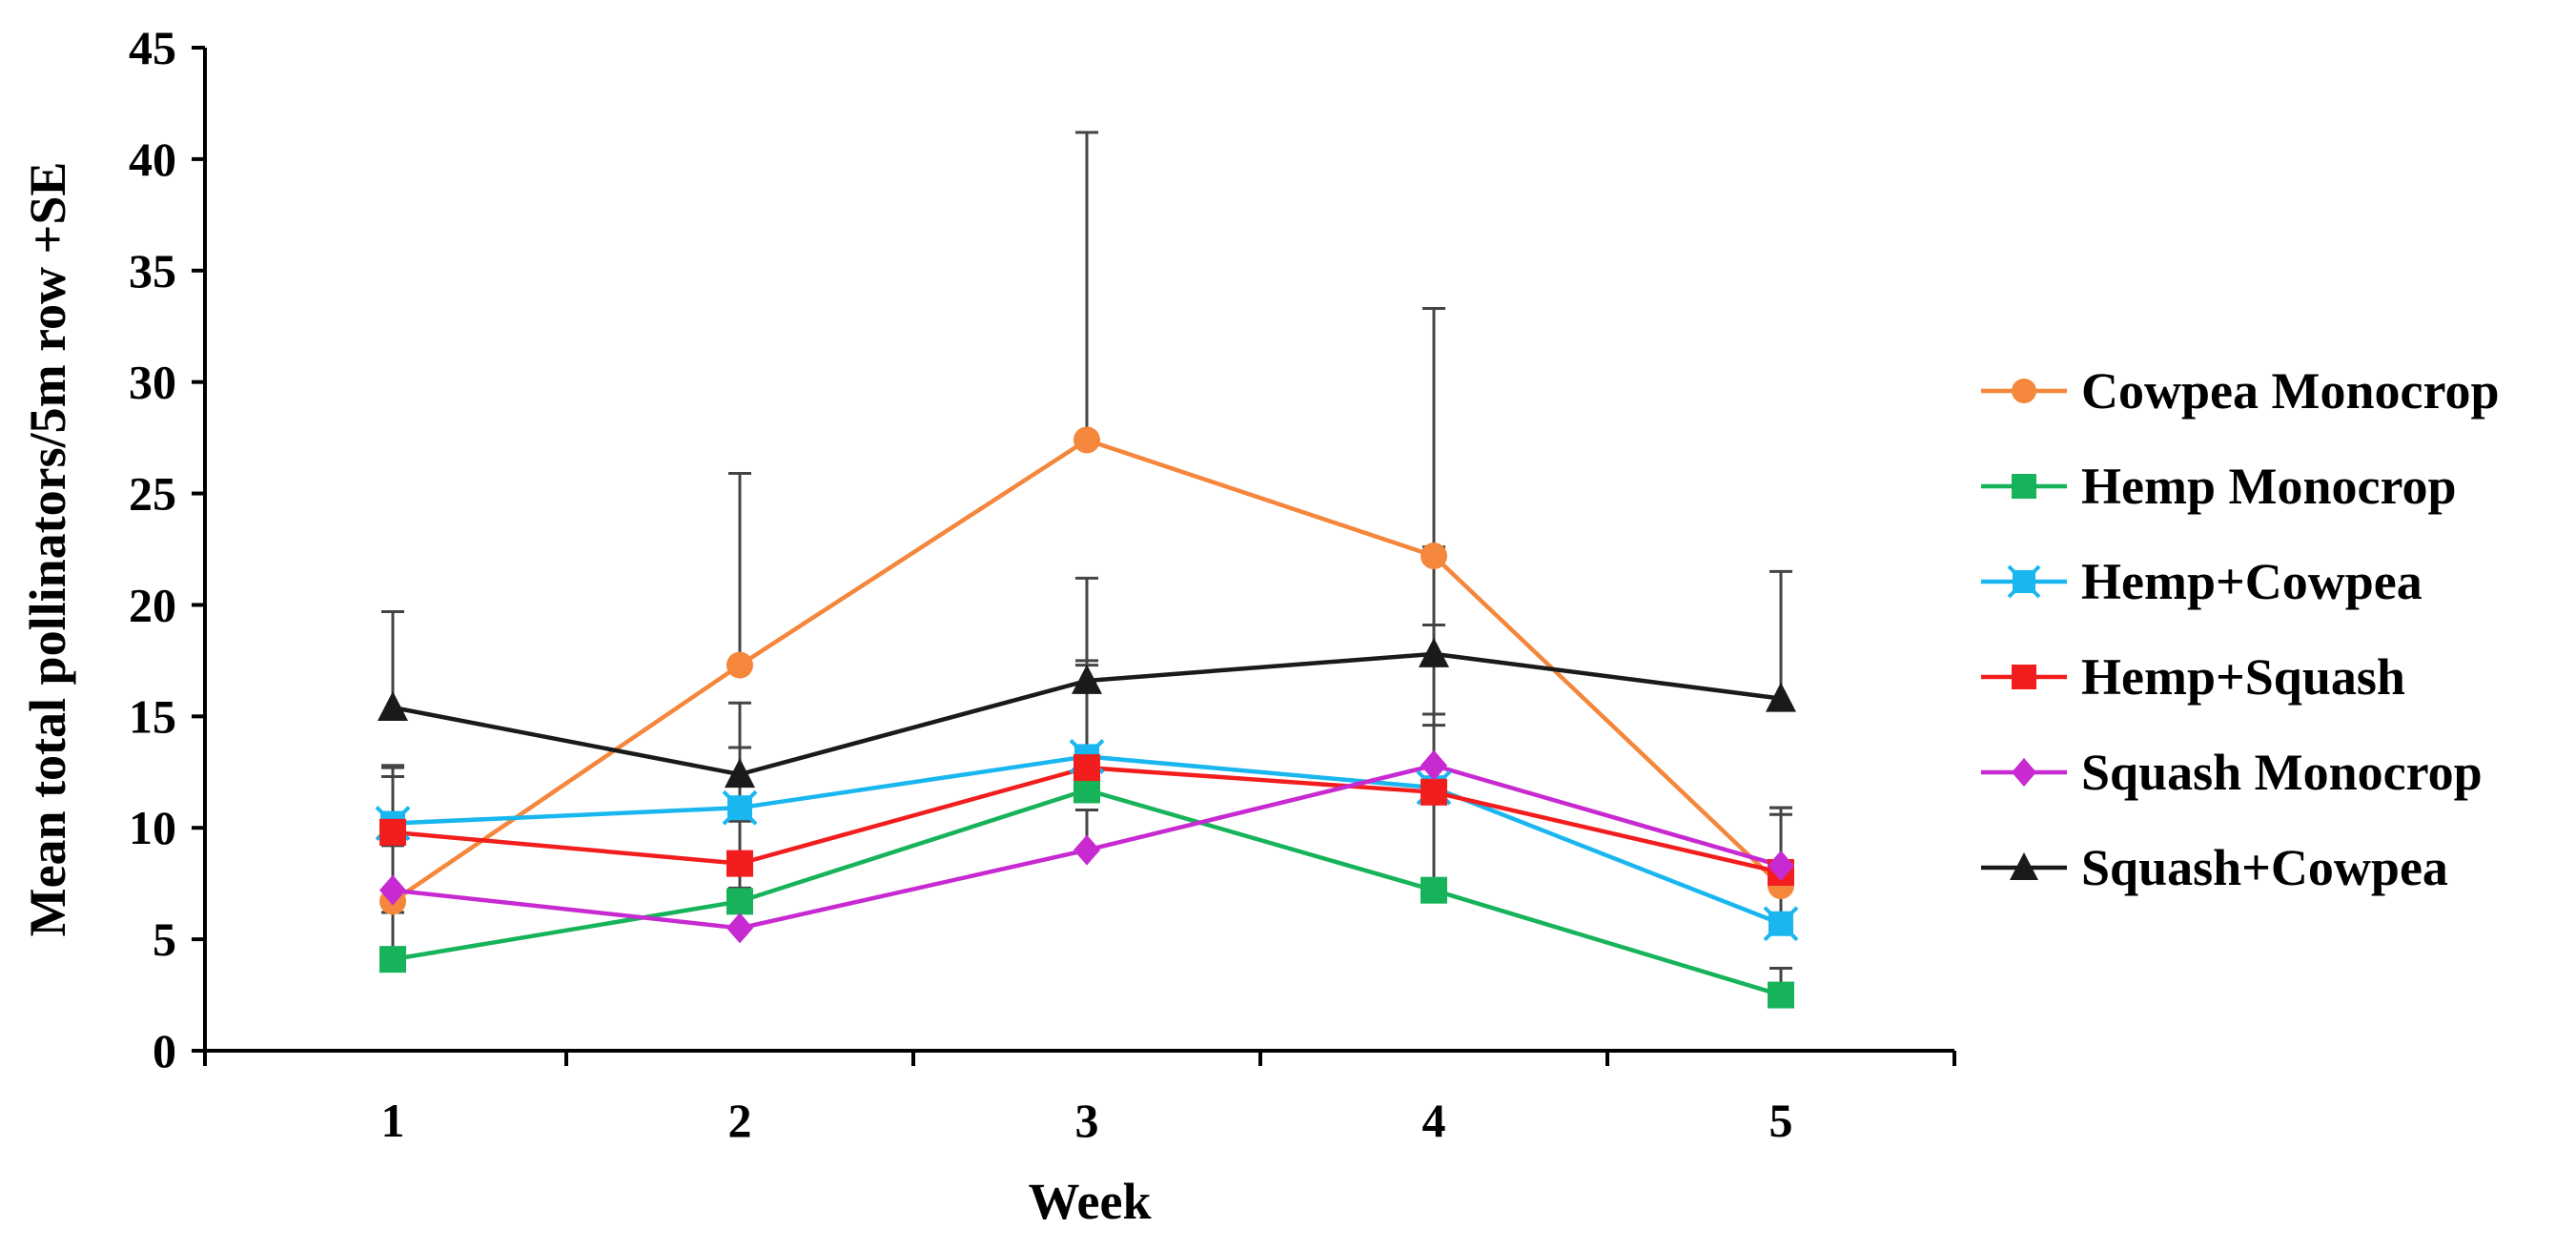 This screenshot has width=2576, height=1250. What do you see at coordinates (153, 270) in the screenshot?
I see `y-tick-label: 35` at bounding box center [153, 270].